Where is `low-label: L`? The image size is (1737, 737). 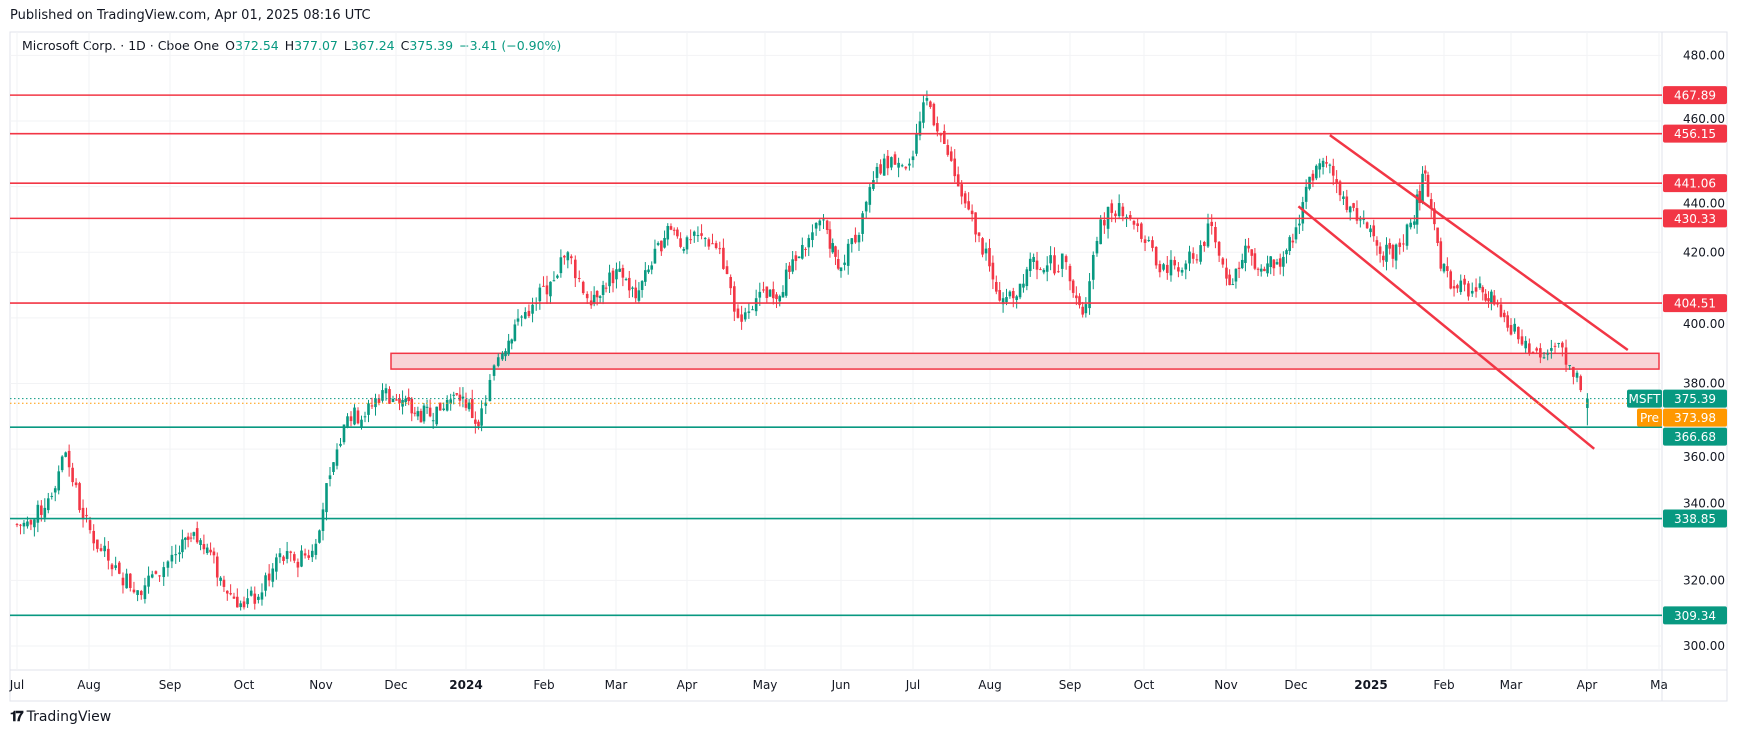 low-label: L is located at coordinates (347, 45).